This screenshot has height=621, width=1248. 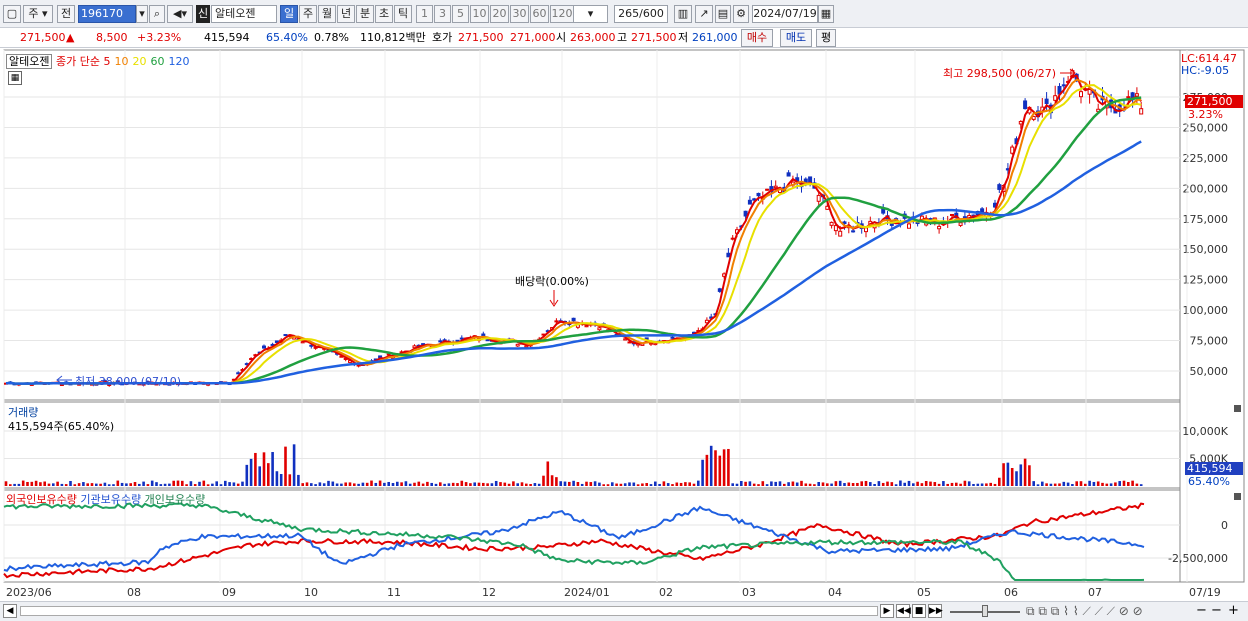 I want to click on price-tick-2: 225,000, so click(x=1206, y=158).